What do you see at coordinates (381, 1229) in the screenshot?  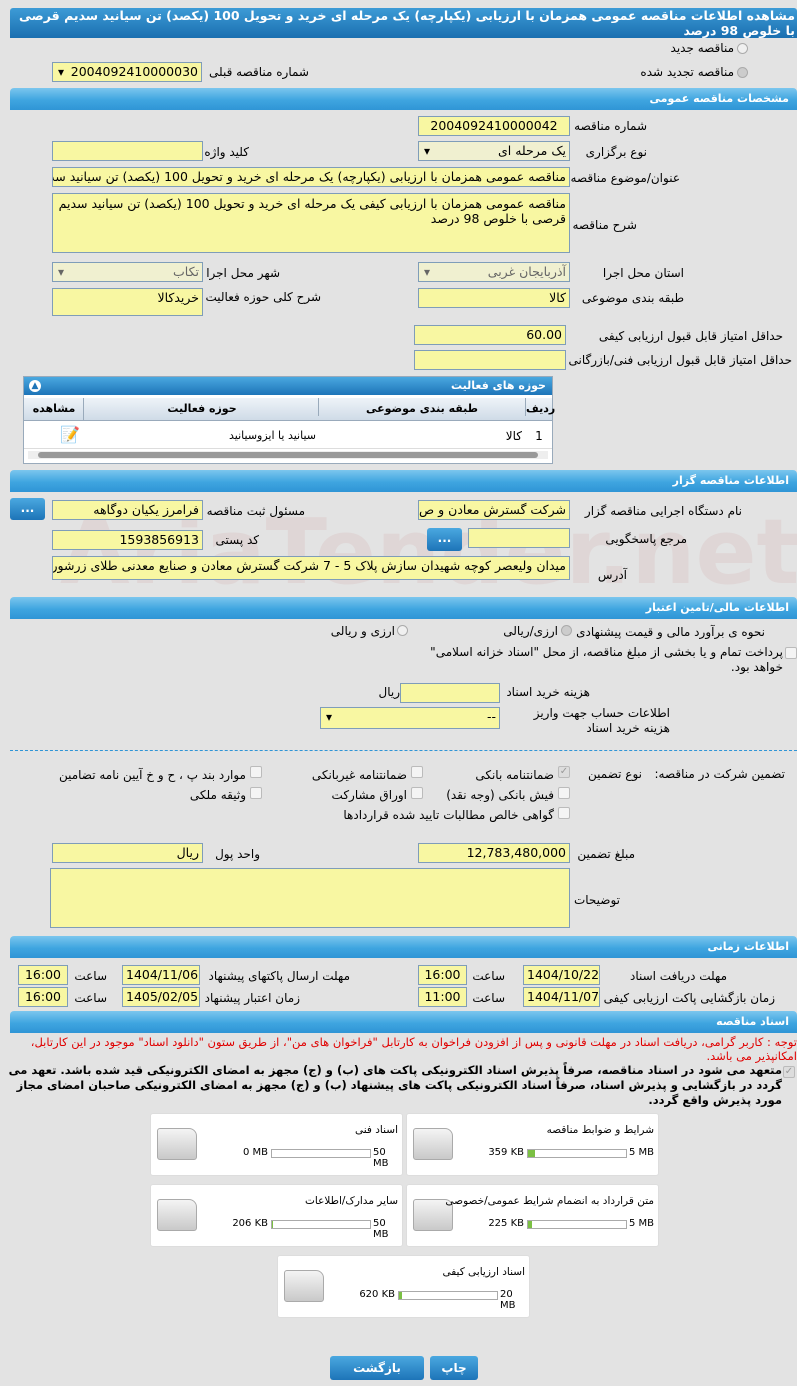 I see `document-max-size: 50 MB` at bounding box center [381, 1229].